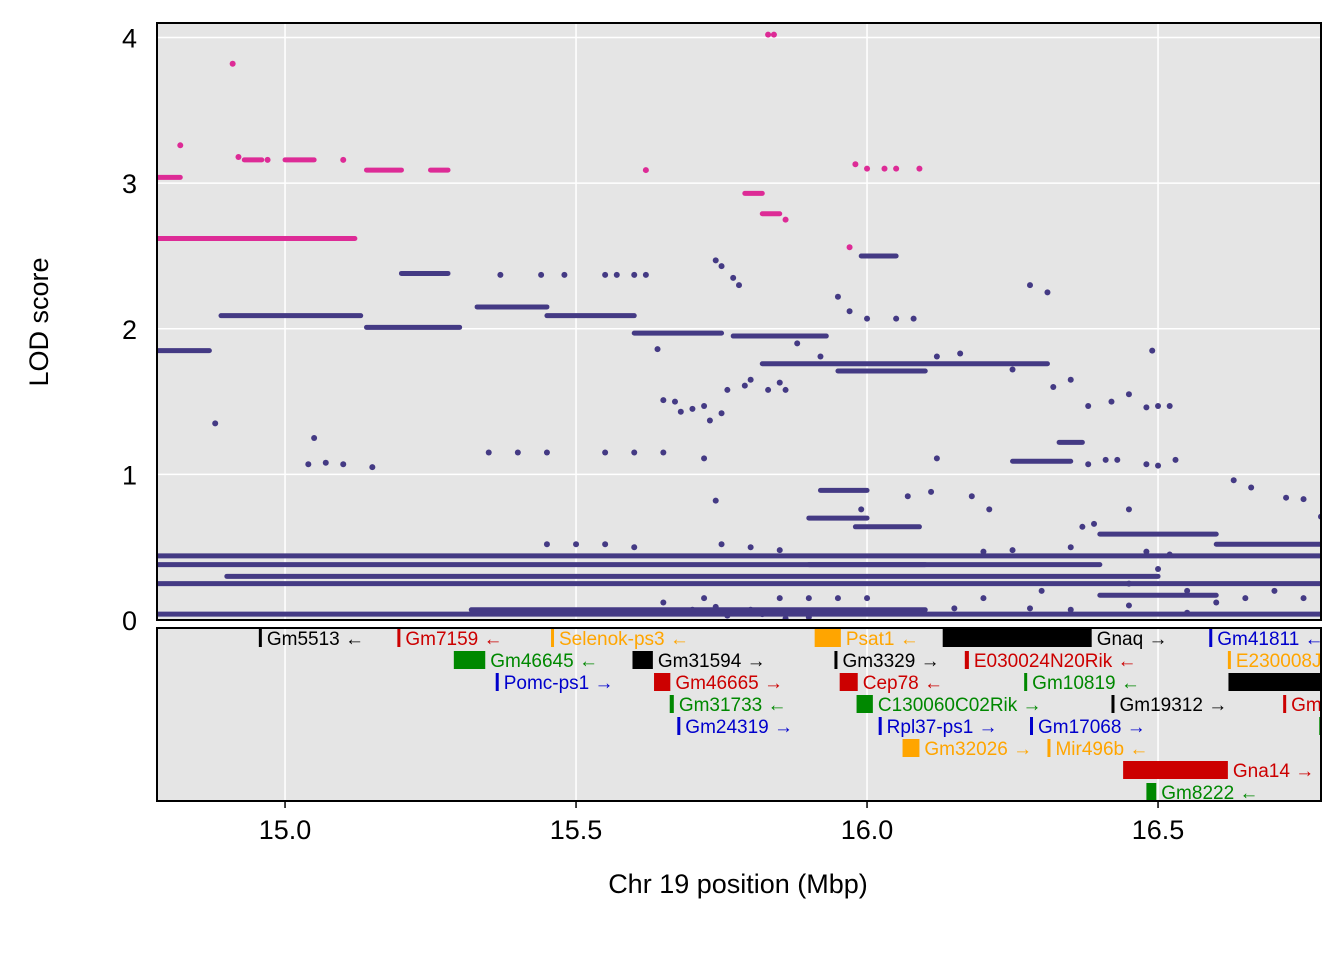 This screenshot has width=1344, height=960. What do you see at coordinates (129, 39) in the screenshot?
I see `y-tick-label: 4` at bounding box center [129, 39].